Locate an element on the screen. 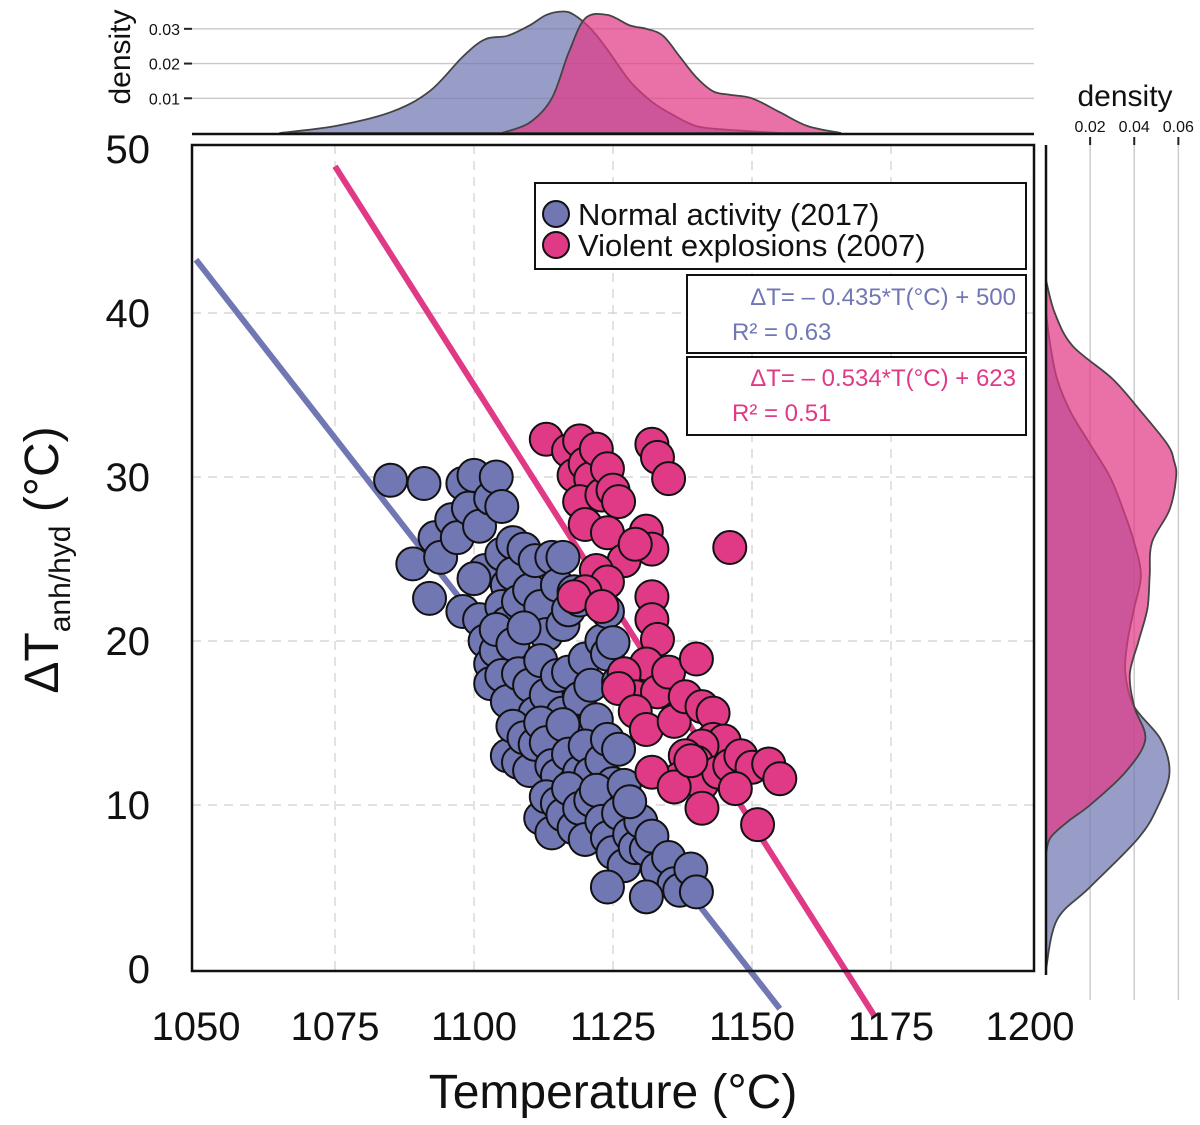 Image resolution: width=1200 pixels, height=1125 pixels. regression-equation-violent: ΔT= – 0.534*T(°C) + 623 is located at coordinates (883, 378).